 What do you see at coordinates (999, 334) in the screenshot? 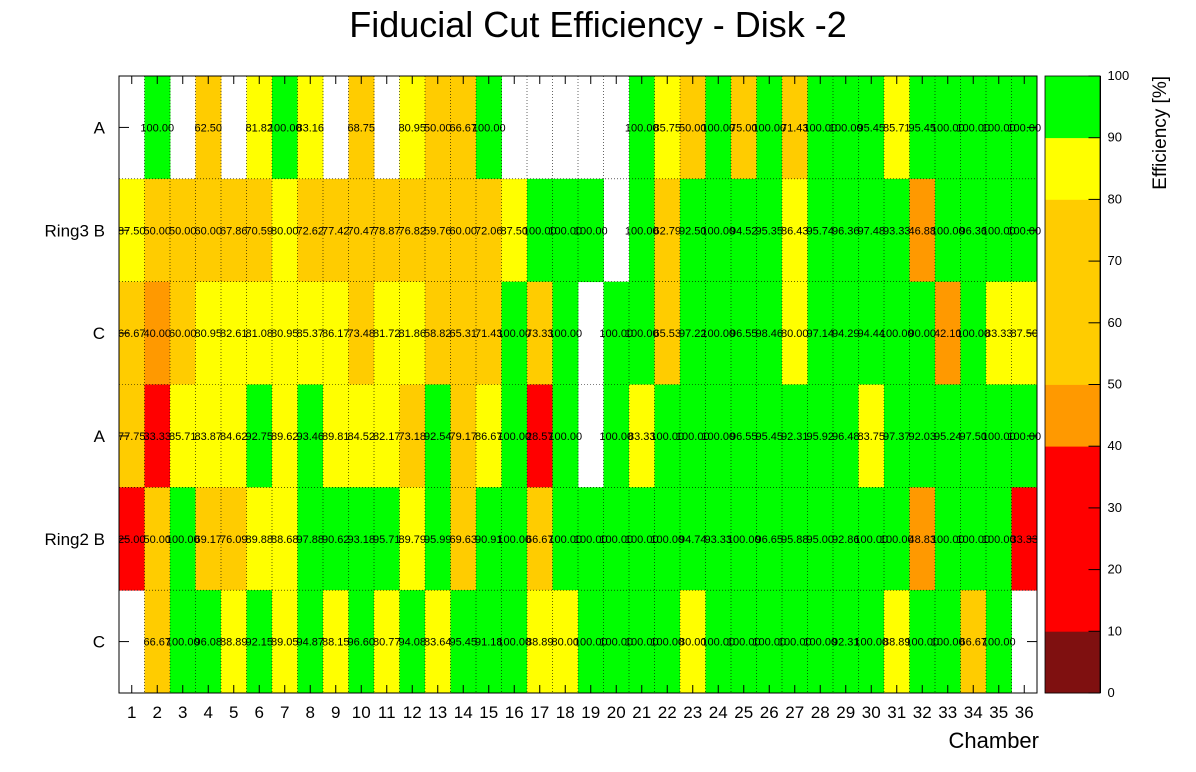
I see `cell-value: 83.33` at bounding box center [999, 334].